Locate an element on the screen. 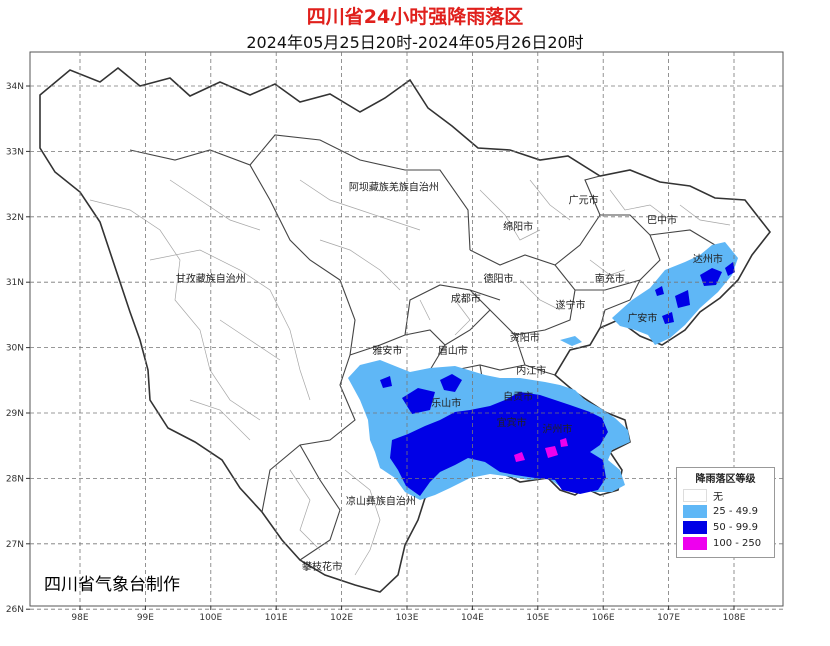  place-label: 达州市 is located at coordinates (708, 259).